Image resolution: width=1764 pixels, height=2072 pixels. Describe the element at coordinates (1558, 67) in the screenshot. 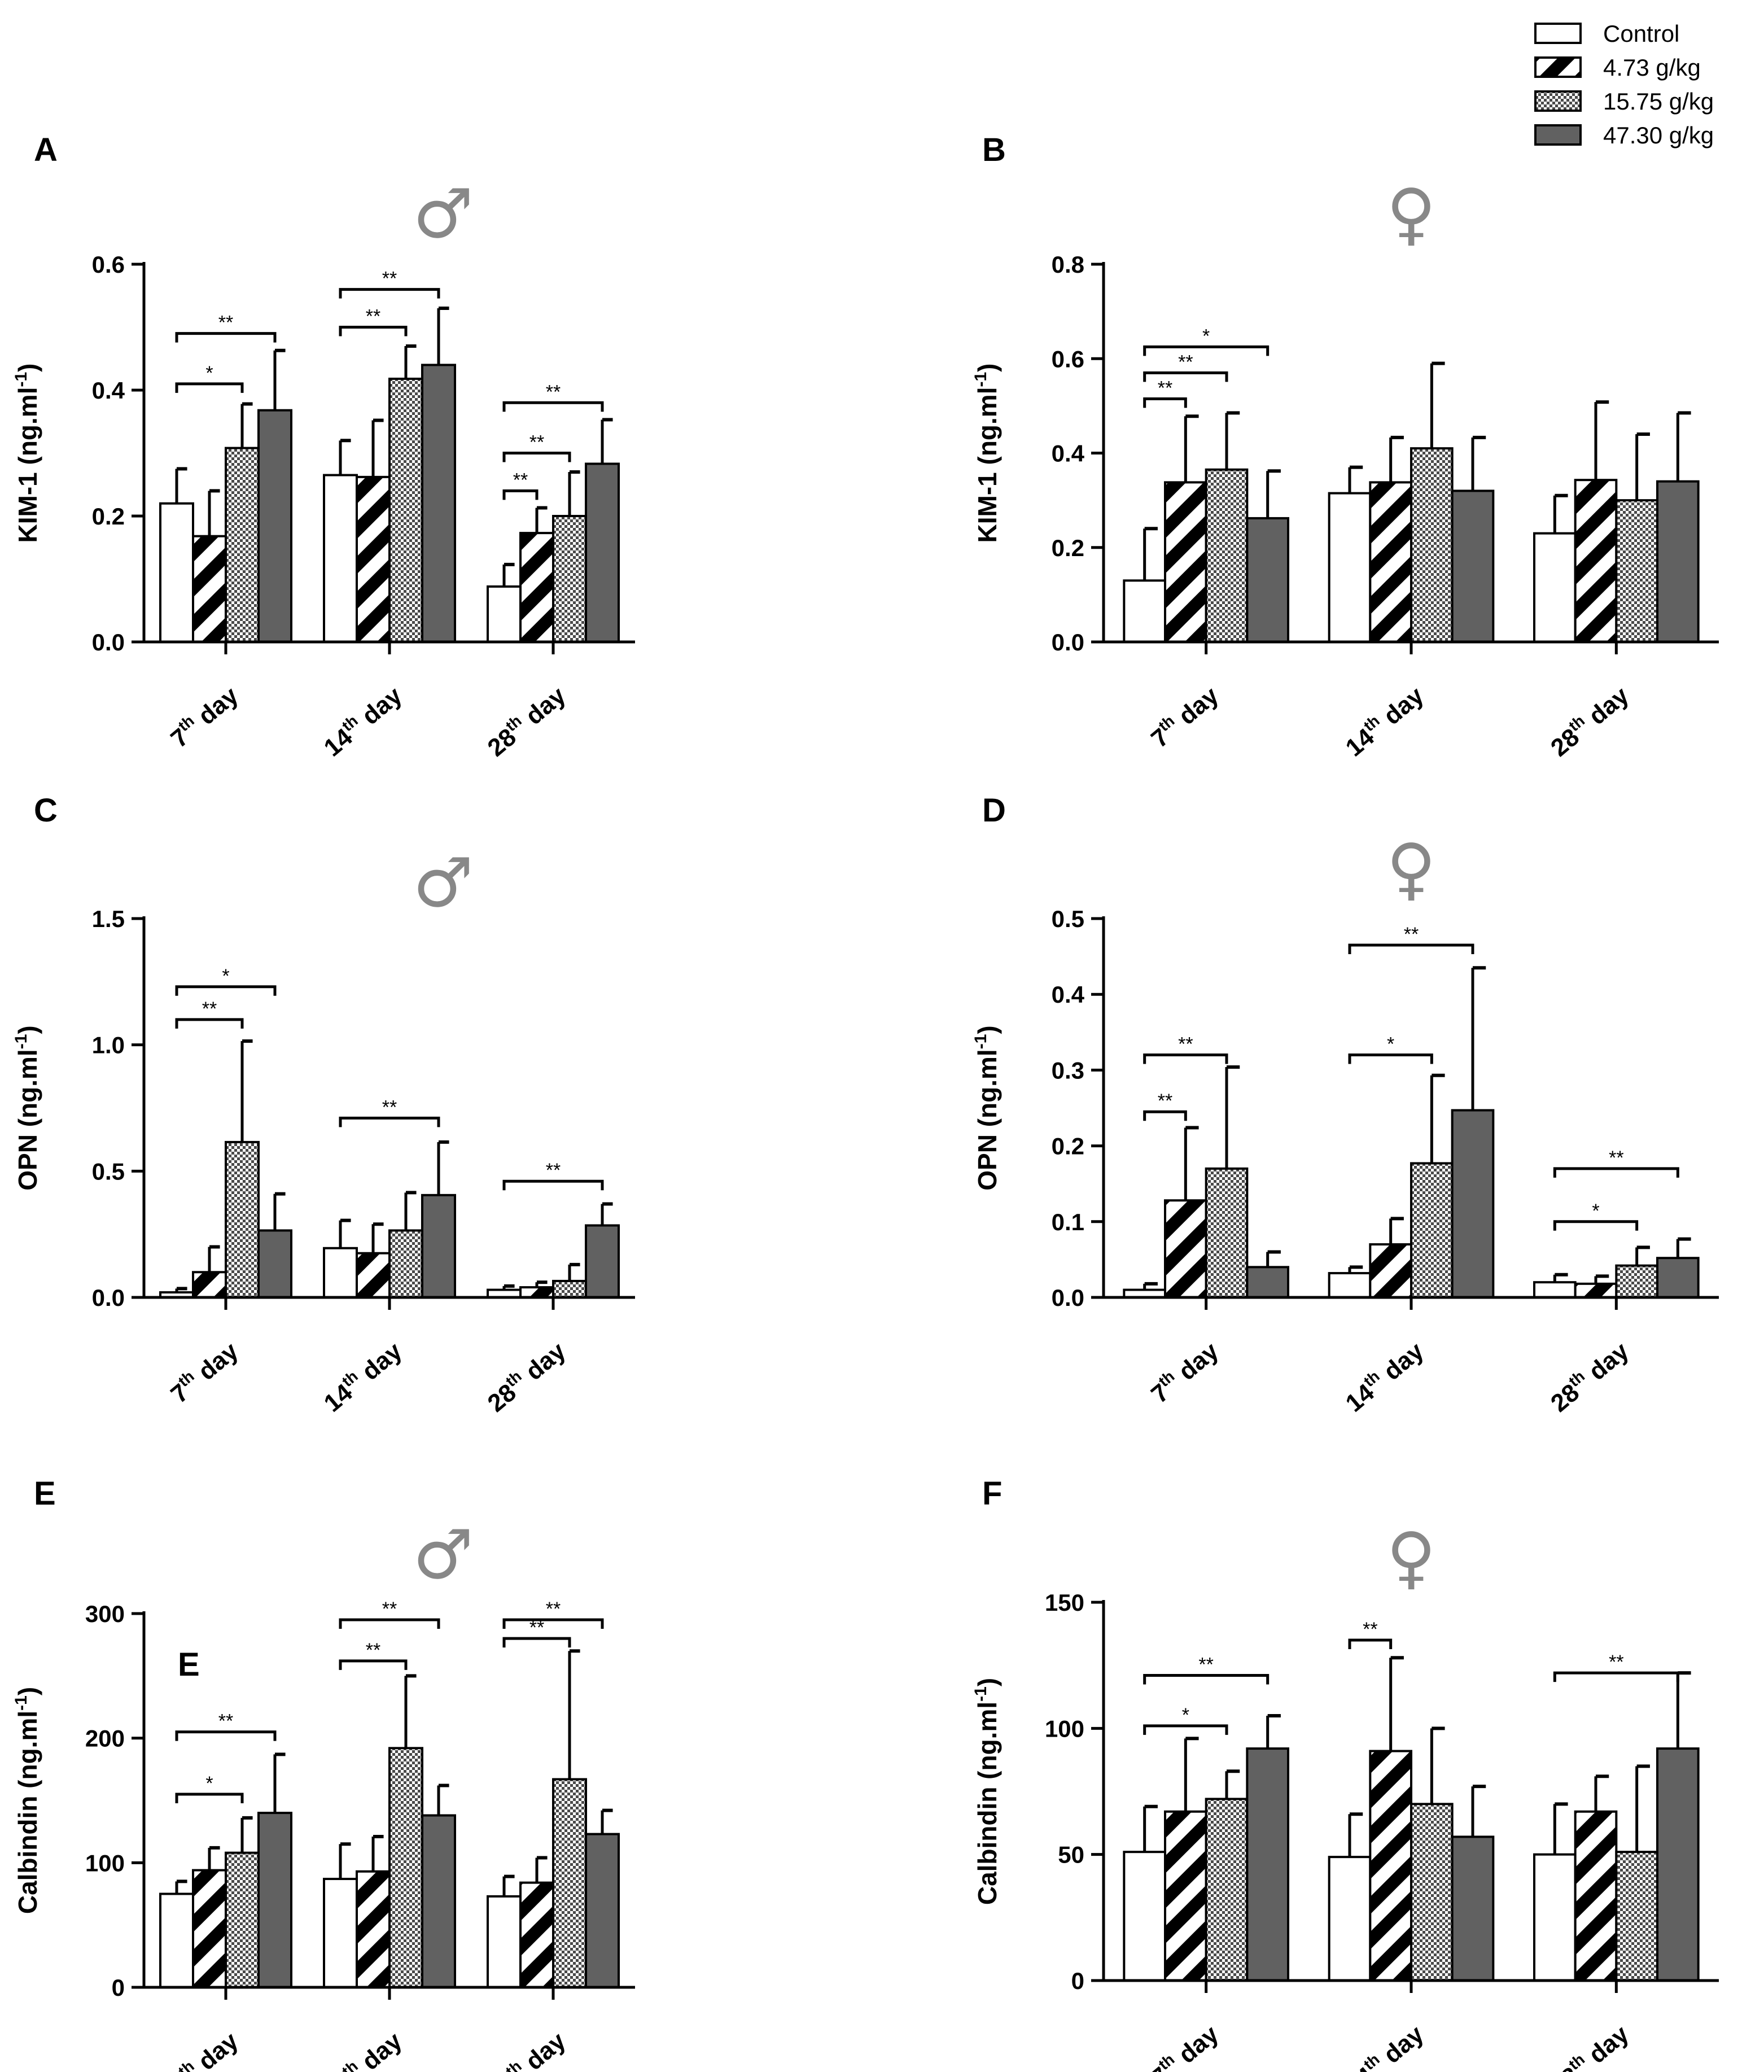

I see `legend-swatch-diag` at that location.